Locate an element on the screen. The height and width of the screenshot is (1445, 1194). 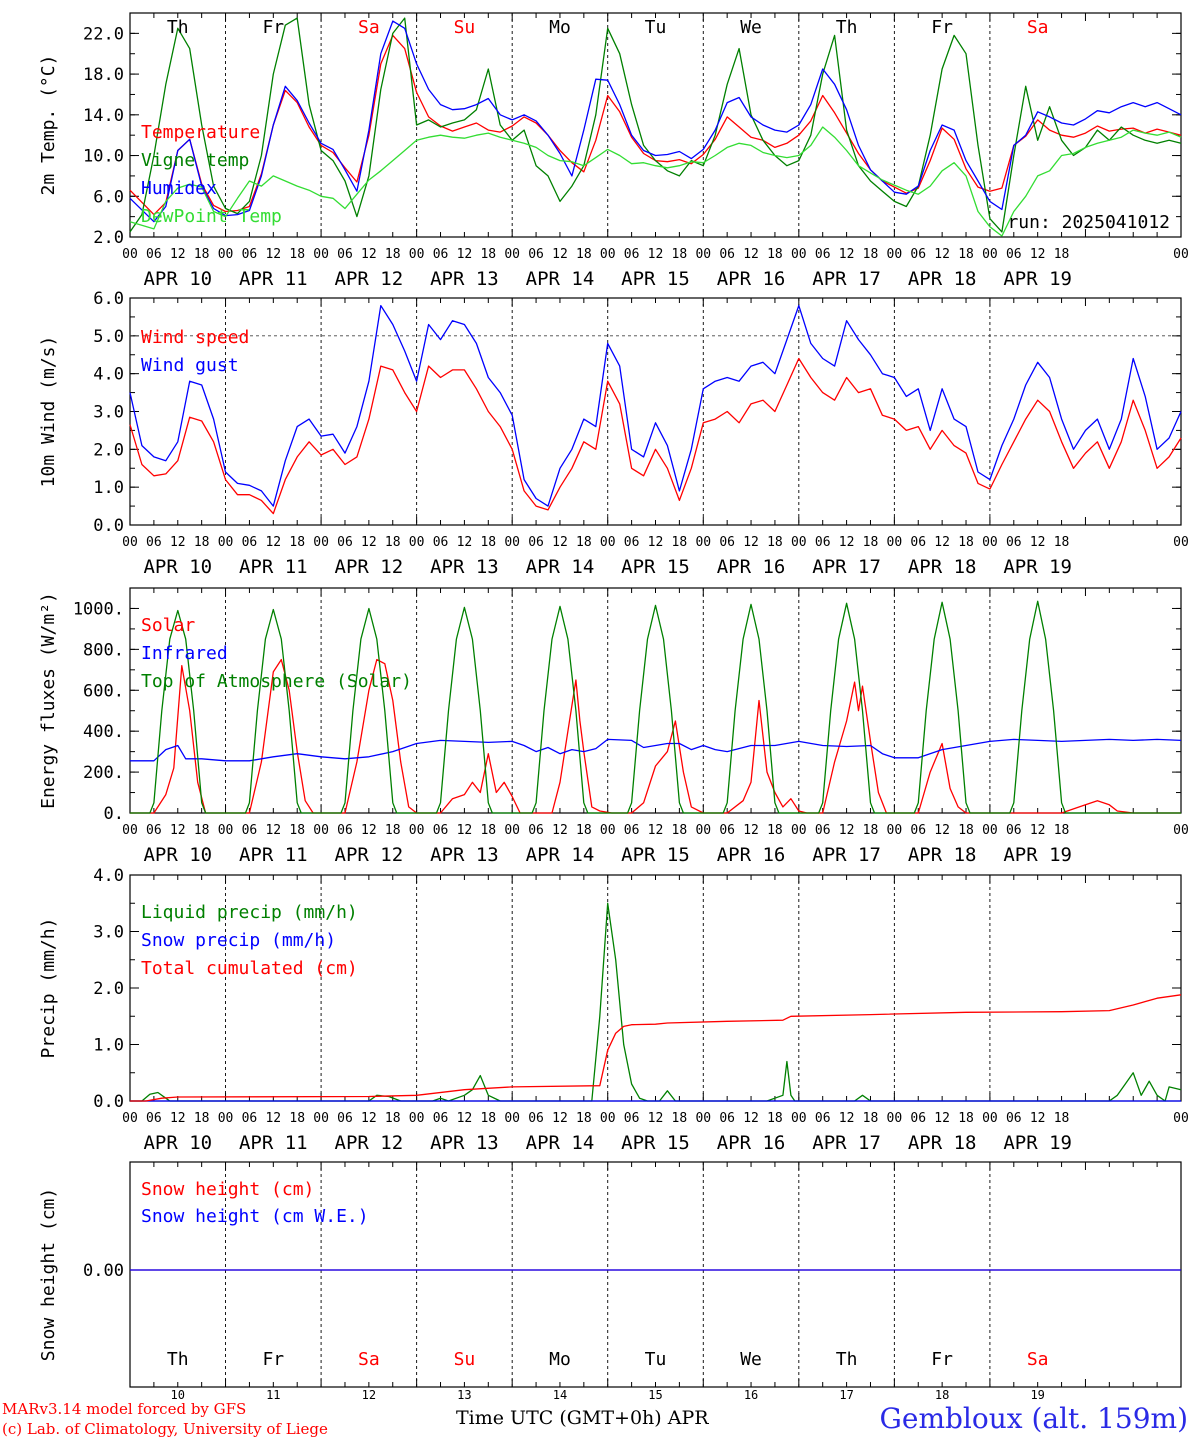
time-axis-label: Time UTC (GMT+0h) APR is located at coordinates (582, 1418).